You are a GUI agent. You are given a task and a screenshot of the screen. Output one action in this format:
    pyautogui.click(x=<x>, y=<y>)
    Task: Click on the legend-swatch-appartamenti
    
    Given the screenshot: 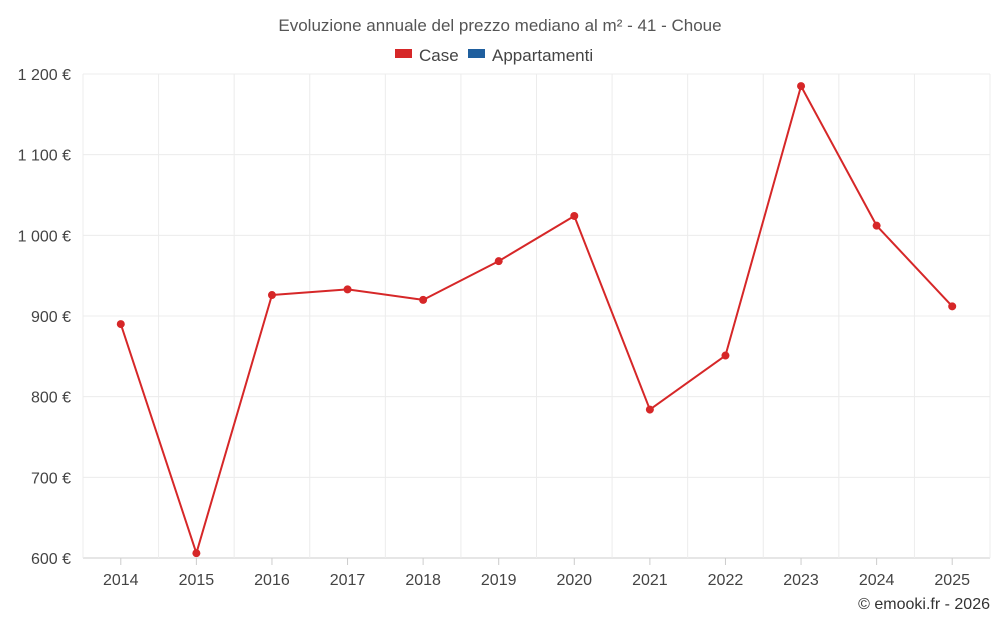 What is the action you would take?
    pyautogui.click(x=476, y=53)
    